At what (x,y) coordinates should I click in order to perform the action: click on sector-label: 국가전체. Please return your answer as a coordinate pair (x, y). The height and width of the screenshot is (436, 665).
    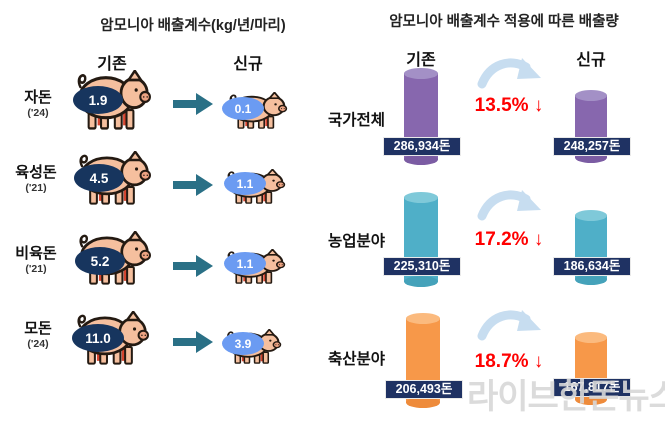
    Looking at the image, I should click on (357, 120).